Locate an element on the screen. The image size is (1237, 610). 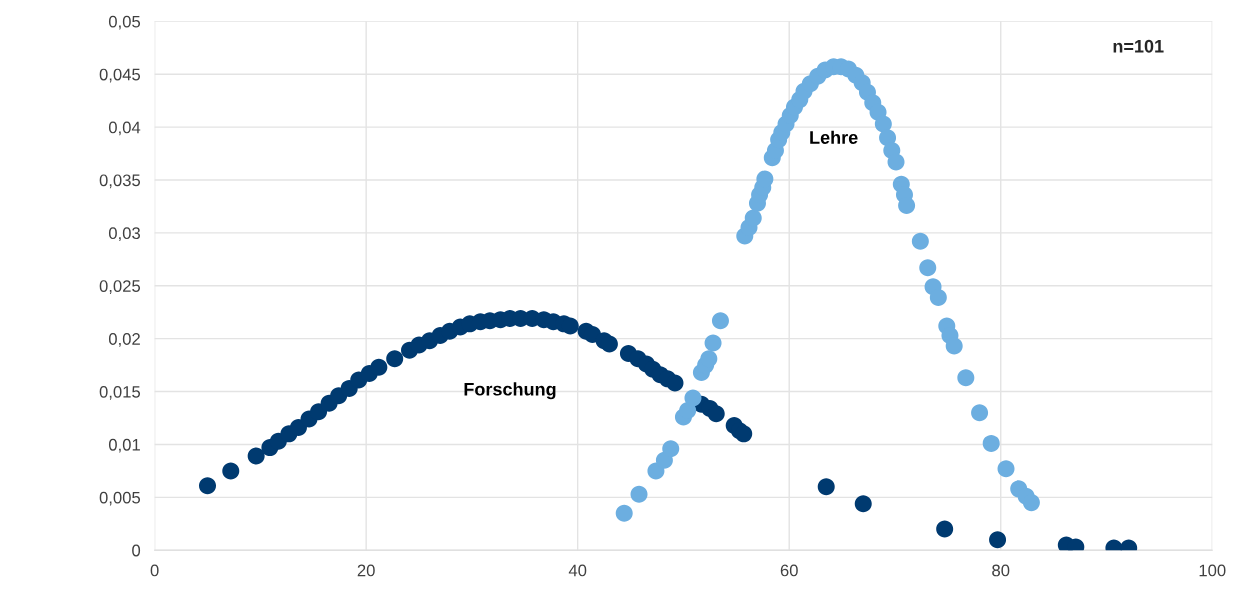
y-tick-label: 0,01 is located at coordinates (124, 445).